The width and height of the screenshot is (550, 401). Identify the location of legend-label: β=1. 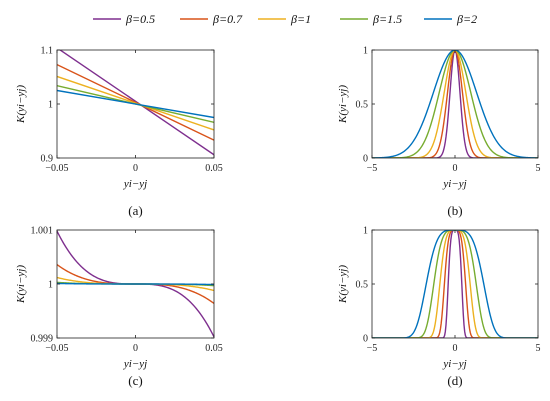
(300, 19).